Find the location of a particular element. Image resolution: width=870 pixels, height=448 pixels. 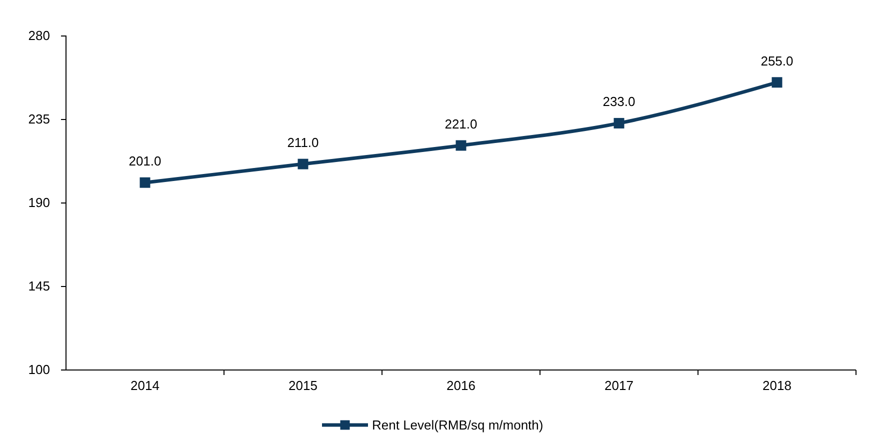

data-label: 211.0 is located at coordinates (303, 142).